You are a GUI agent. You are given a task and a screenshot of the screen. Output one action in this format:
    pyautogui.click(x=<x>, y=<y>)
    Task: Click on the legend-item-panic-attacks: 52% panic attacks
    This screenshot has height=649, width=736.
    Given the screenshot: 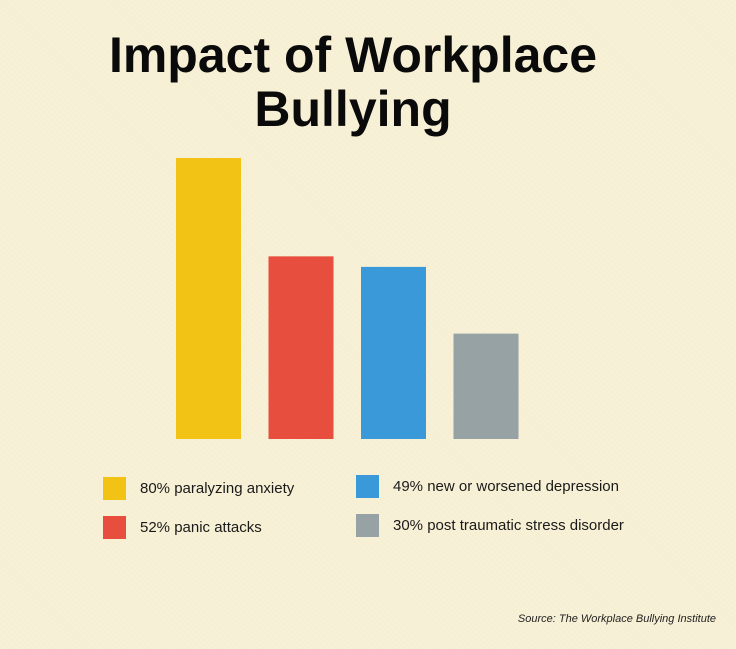 What is the action you would take?
    pyautogui.click(x=182, y=527)
    